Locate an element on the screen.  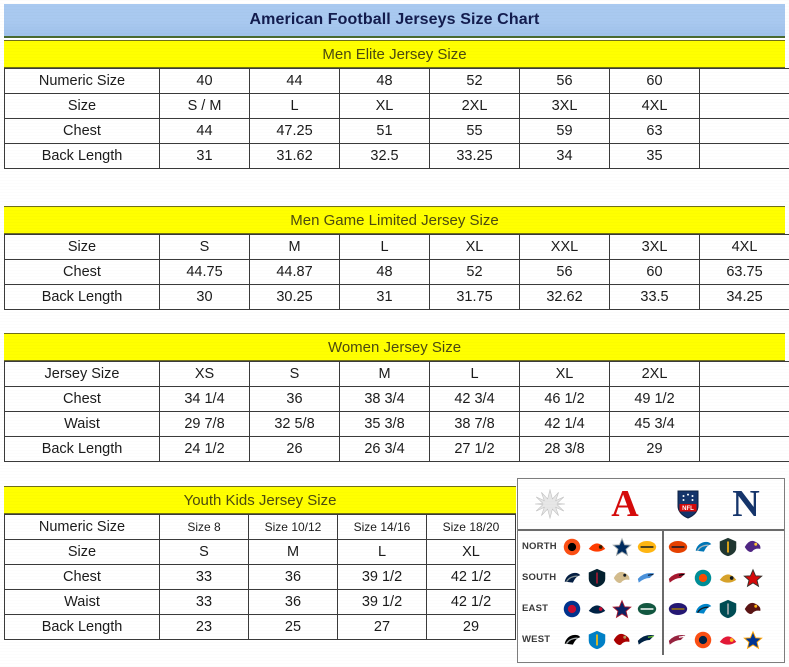
nfc-conference-logo: N is located at coordinates (746, 504).